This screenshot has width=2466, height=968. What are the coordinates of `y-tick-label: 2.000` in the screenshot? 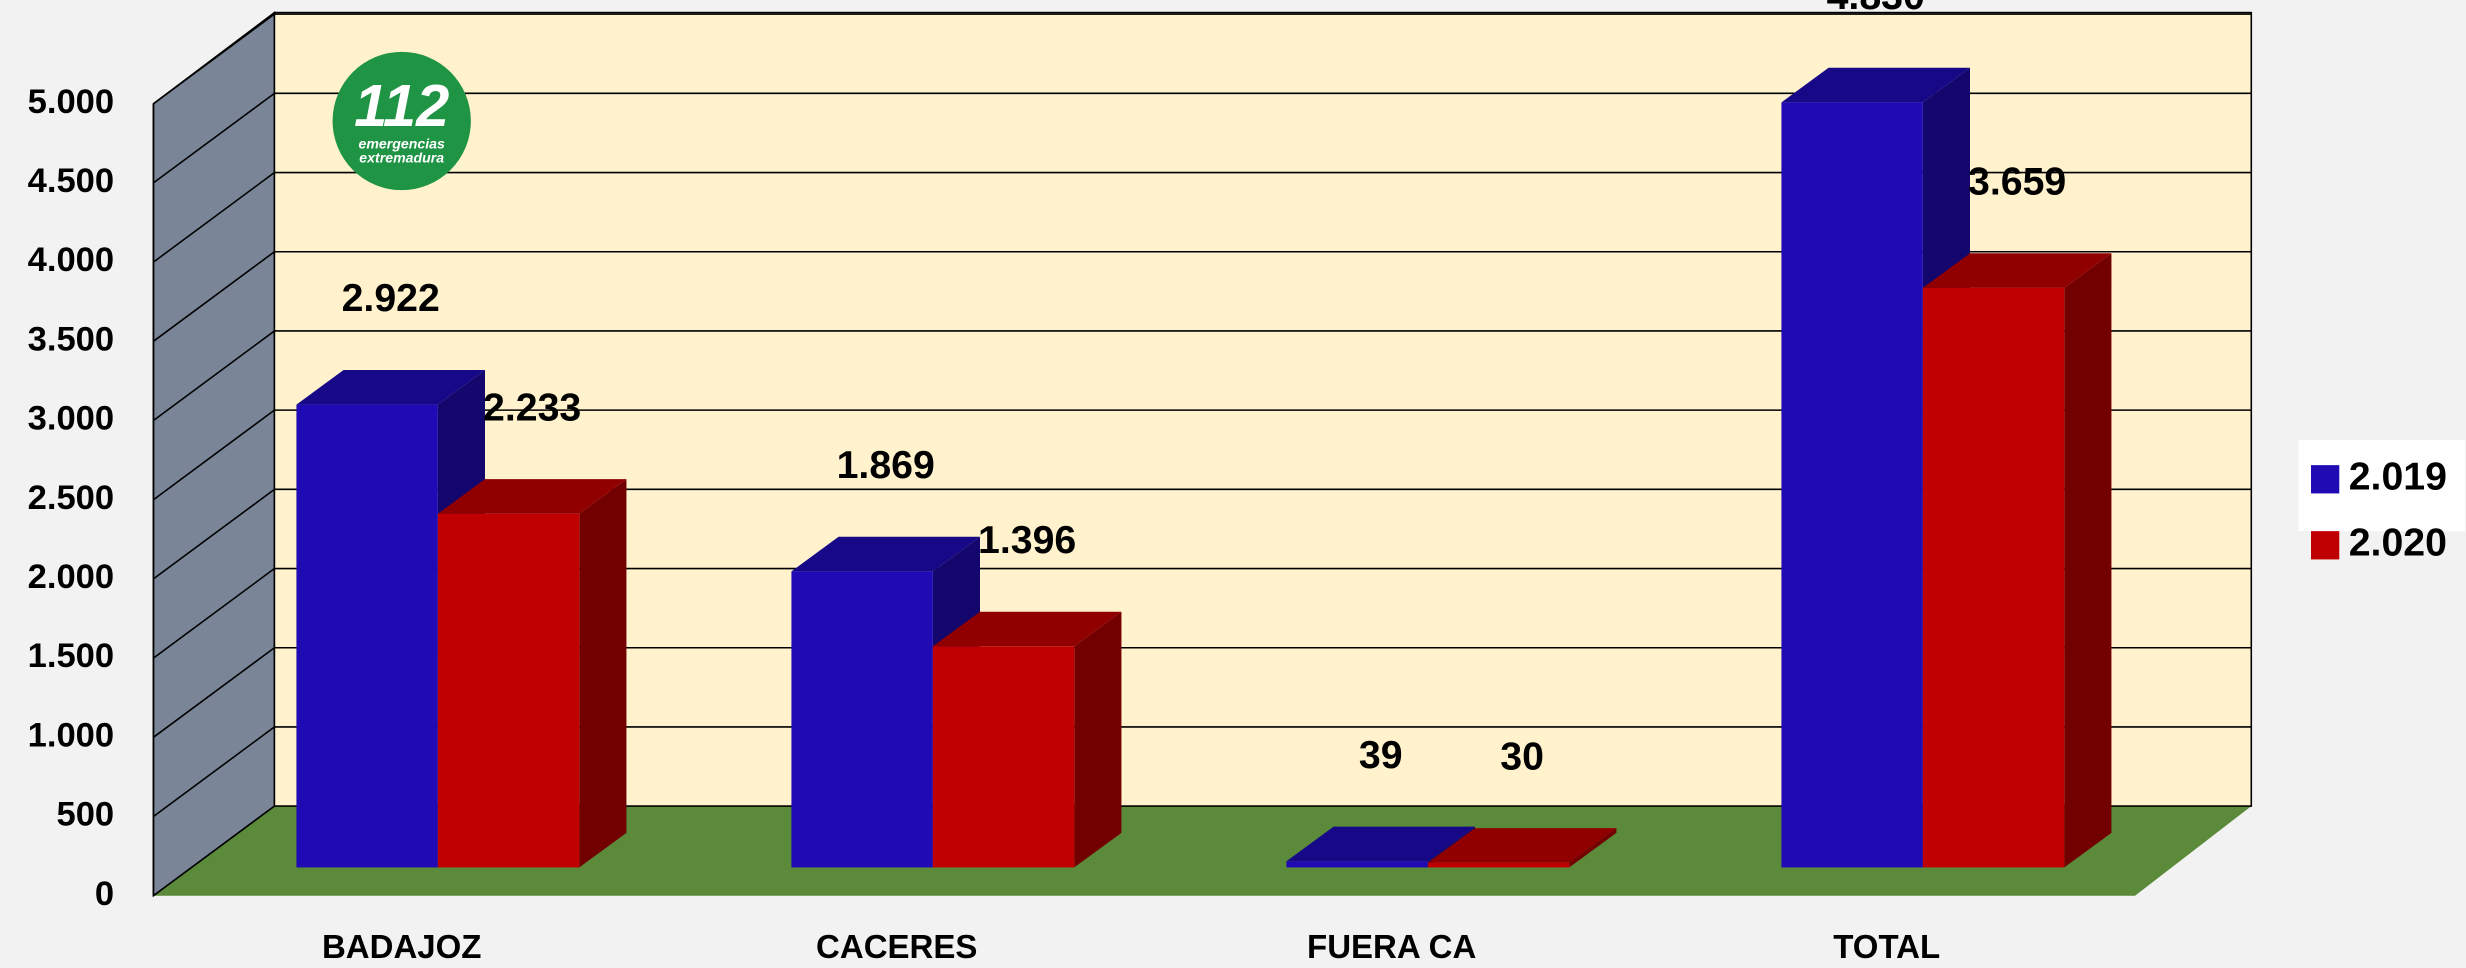 It's located at (71, 577).